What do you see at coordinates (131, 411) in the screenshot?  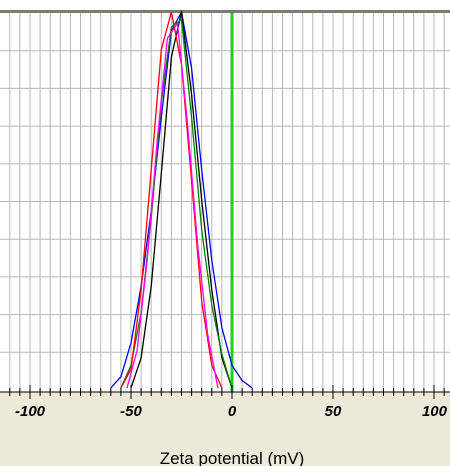 I see `x-tick-label: -50` at bounding box center [131, 411].